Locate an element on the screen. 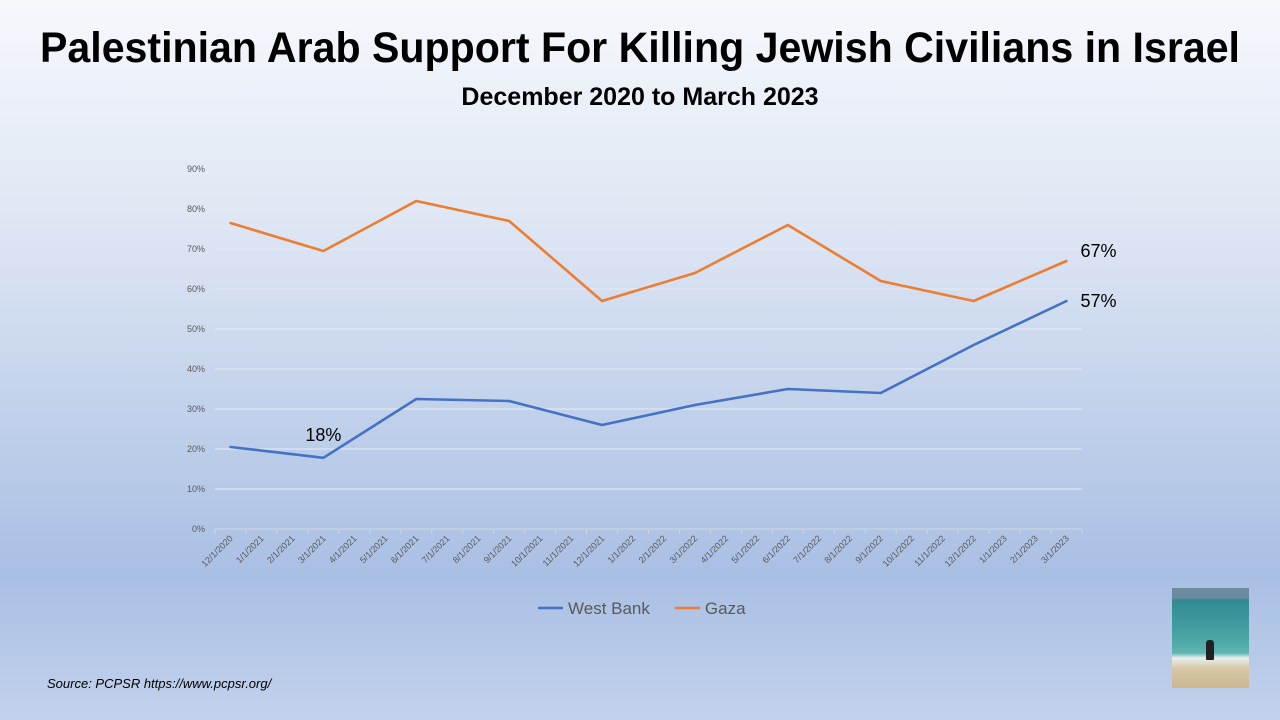 The height and width of the screenshot is (720, 1280). y-tick-label: 20% is located at coordinates (196, 449).